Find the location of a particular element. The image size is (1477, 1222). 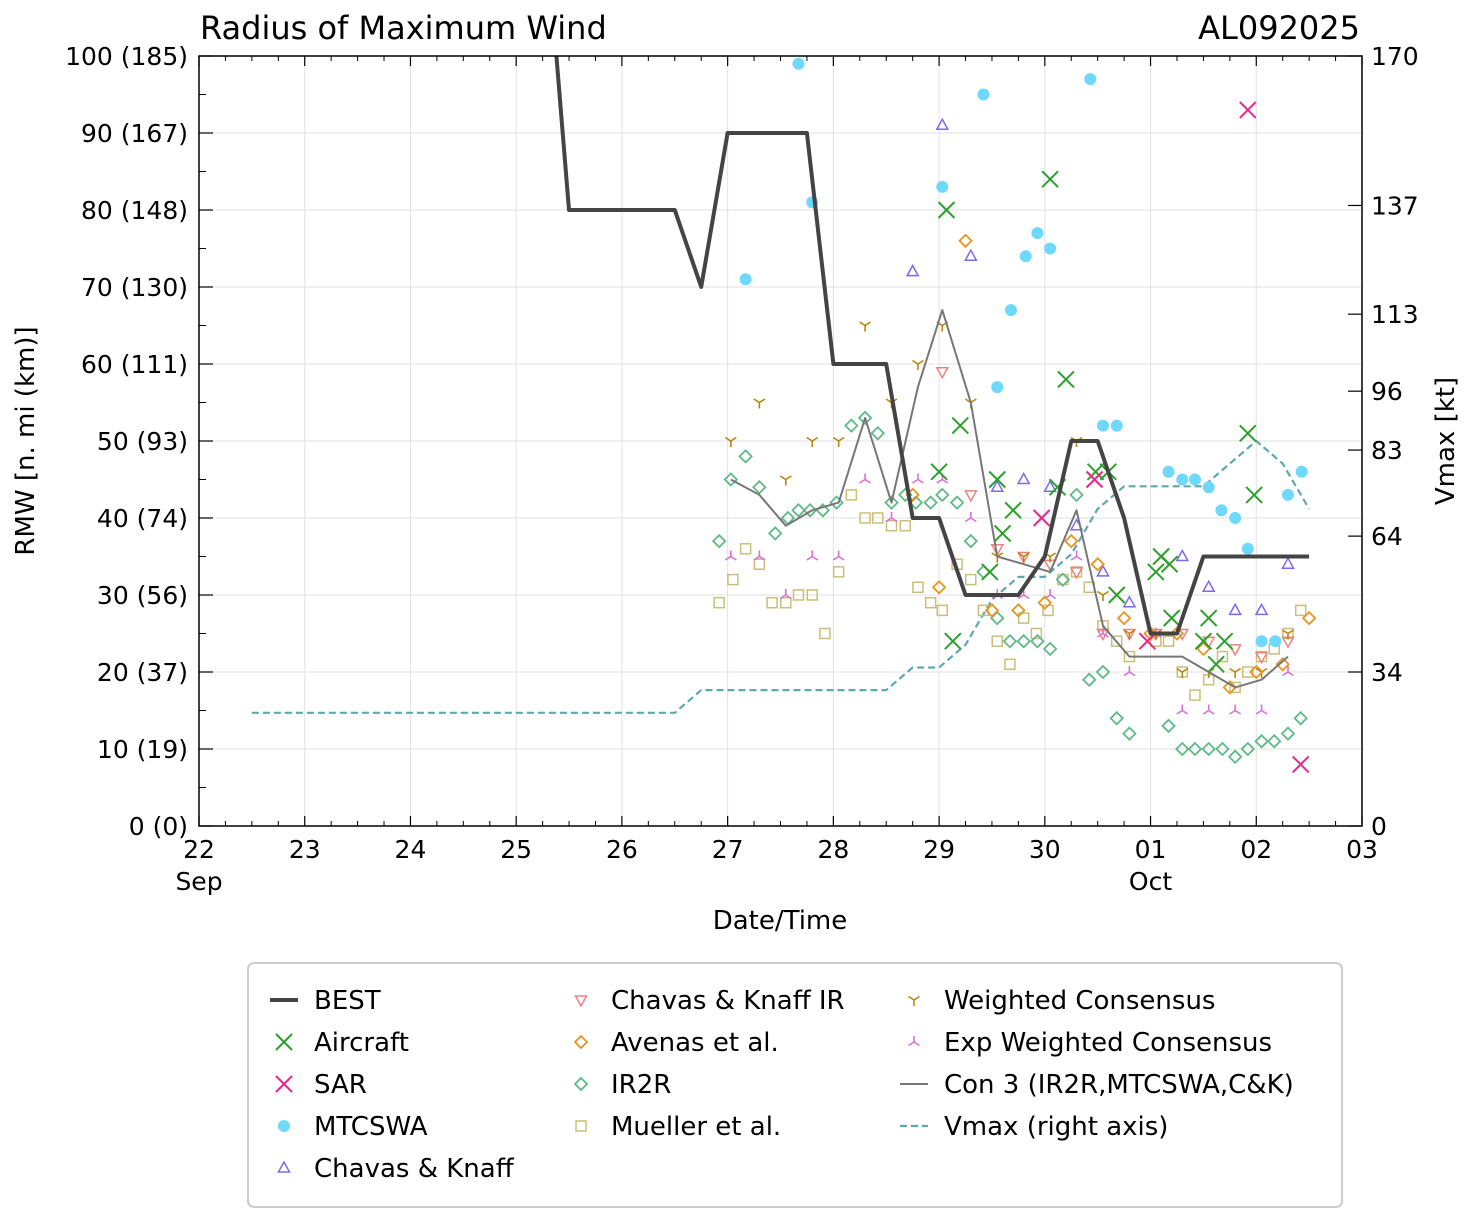

x-tick-label: 23 is located at coordinates (305, 849).